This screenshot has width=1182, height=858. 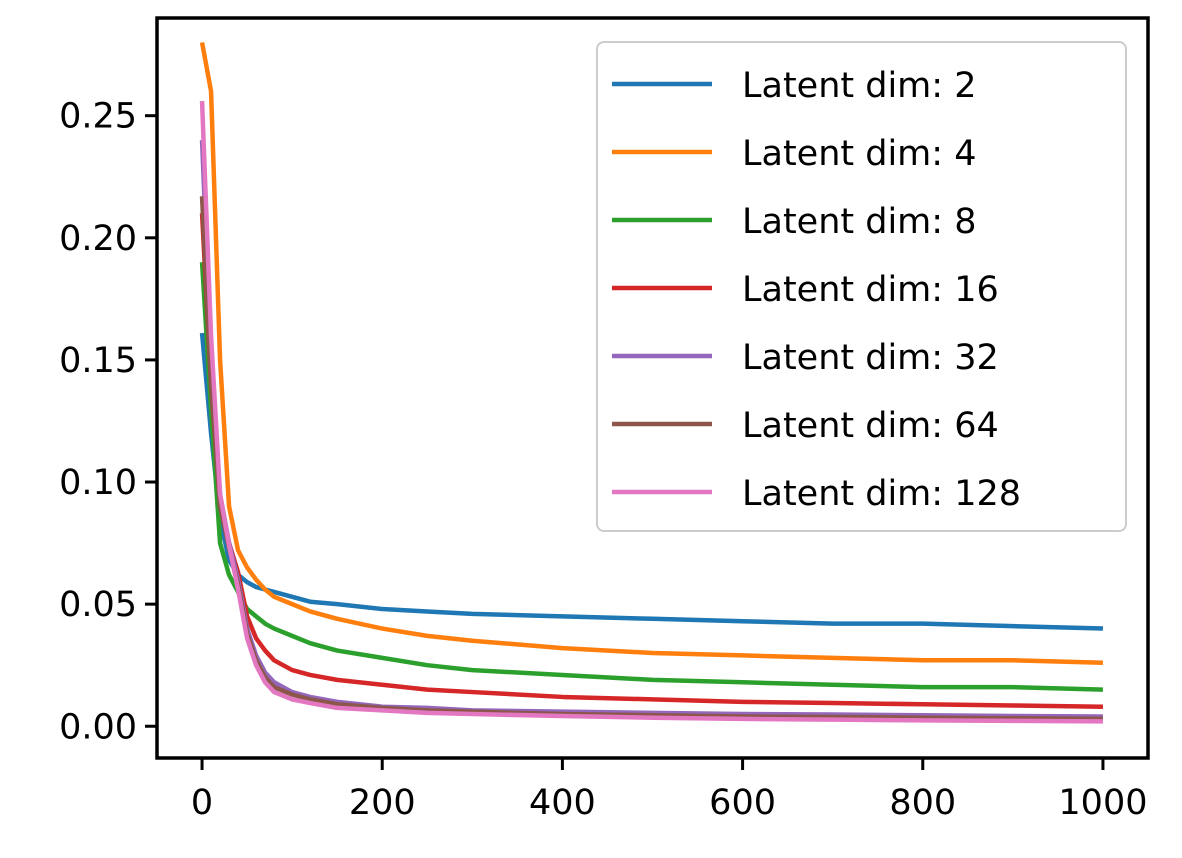 I want to click on y-tick-label: 0.15, so click(x=98, y=361).